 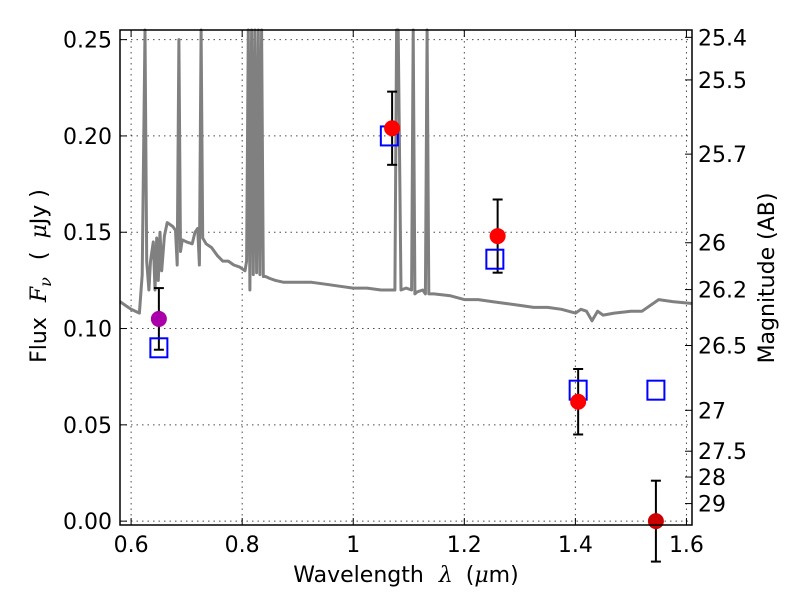 I want to click on x-axis-label-unit-mu: μ, so click(x=481, y=575).